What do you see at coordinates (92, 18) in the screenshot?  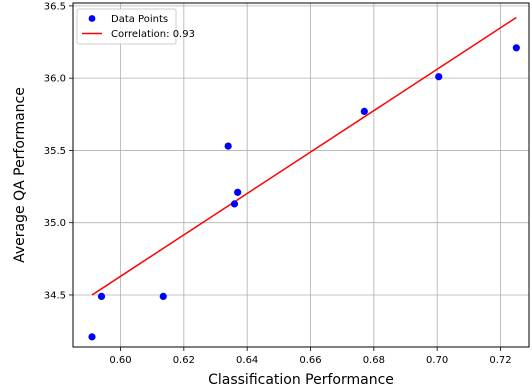 I see `legend-marker-data-points` at bounding box center [92, 18].